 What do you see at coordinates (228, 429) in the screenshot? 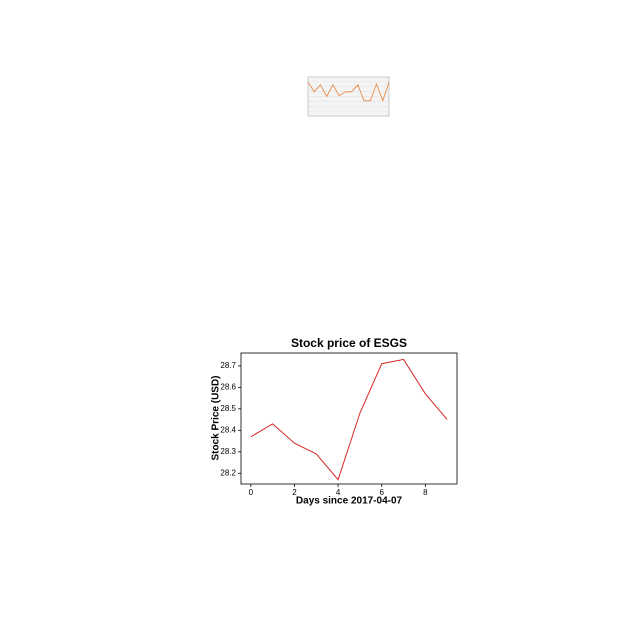
I see `y-tick-label: 28.4` at bounding box center [228, 429].